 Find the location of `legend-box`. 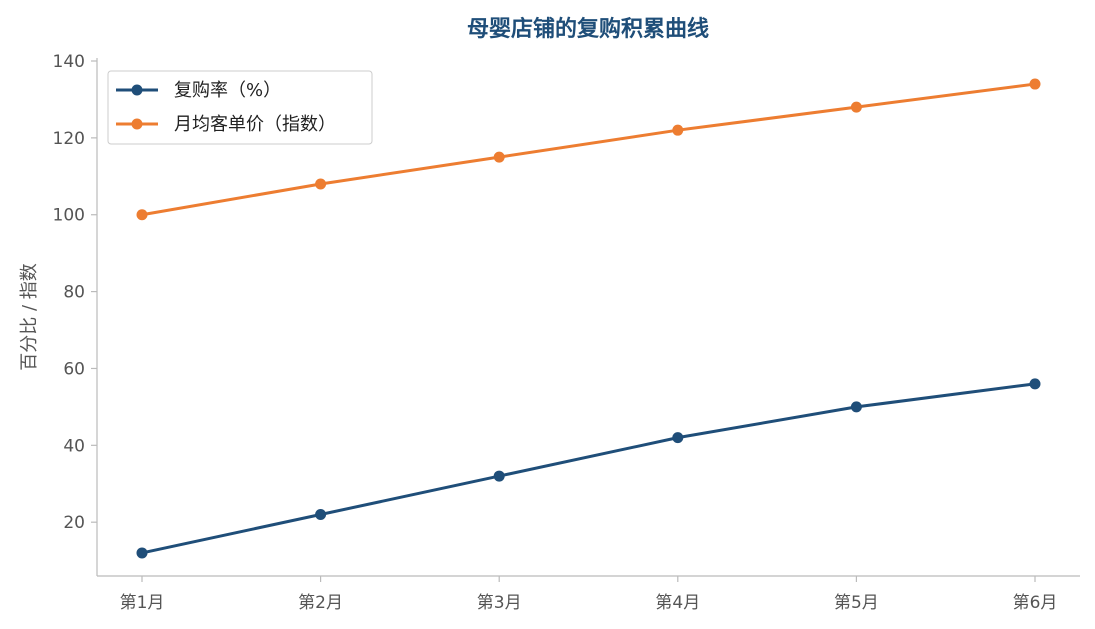

legend-box is located at coordinates (240, 107).